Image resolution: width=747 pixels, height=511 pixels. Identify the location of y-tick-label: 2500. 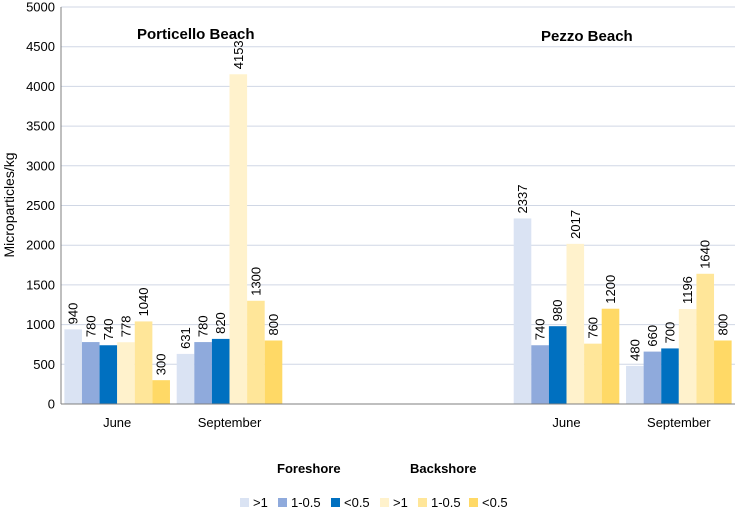
(40, 205).